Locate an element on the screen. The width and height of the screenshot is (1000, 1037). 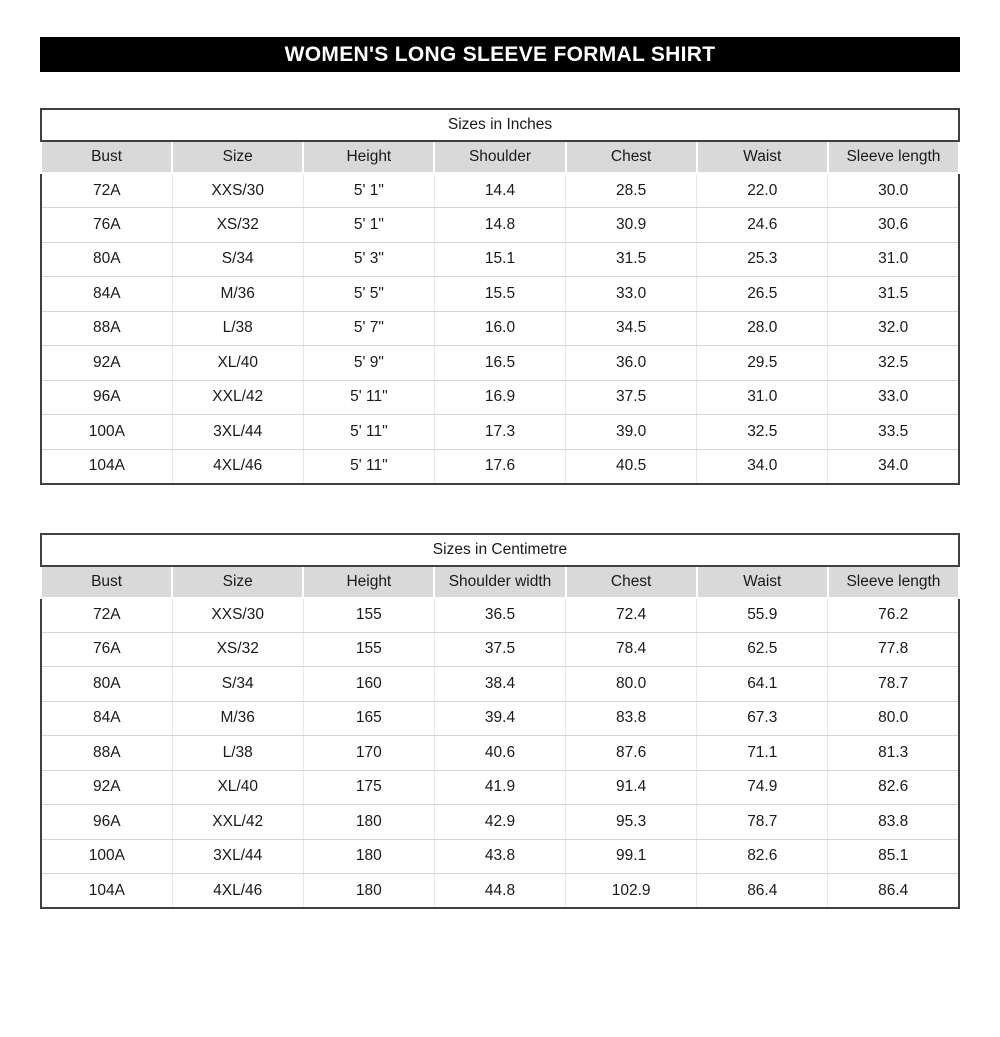
table-cell: 41.9 is located at coordinates (500, 787).